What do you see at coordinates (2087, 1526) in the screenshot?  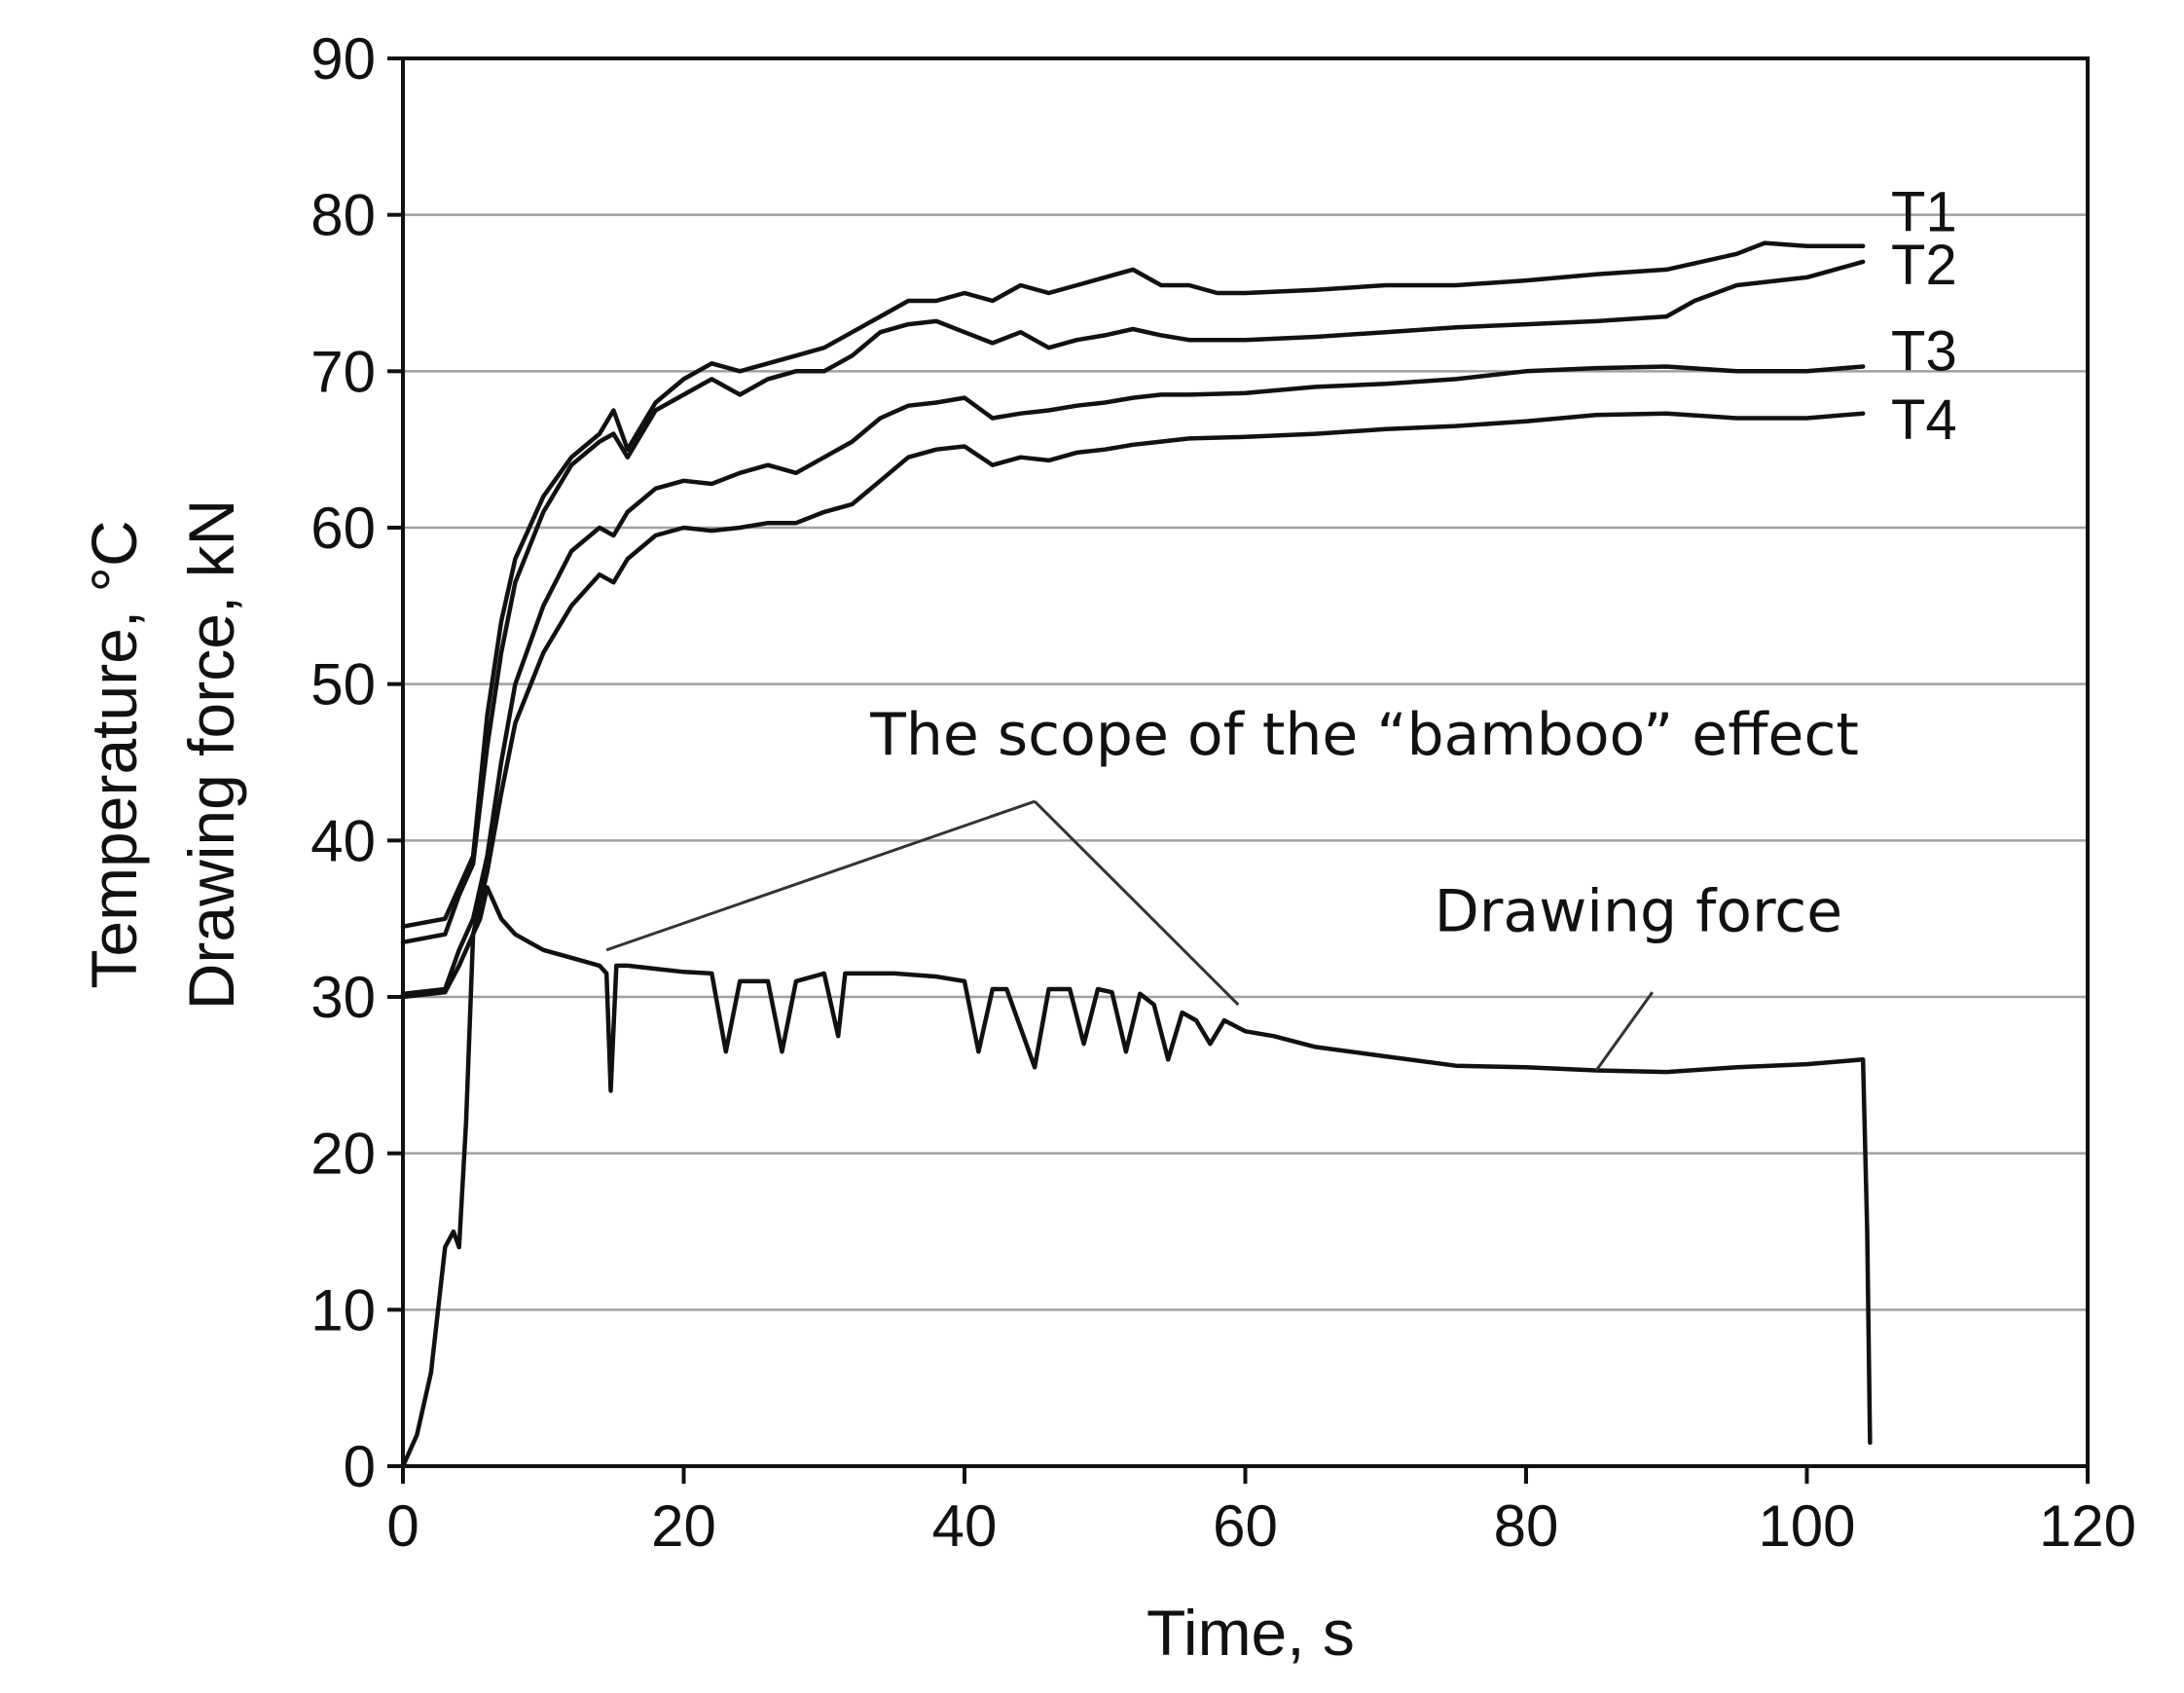 I see `x-tick-label: 120` at bounding box center [2087, 1526].